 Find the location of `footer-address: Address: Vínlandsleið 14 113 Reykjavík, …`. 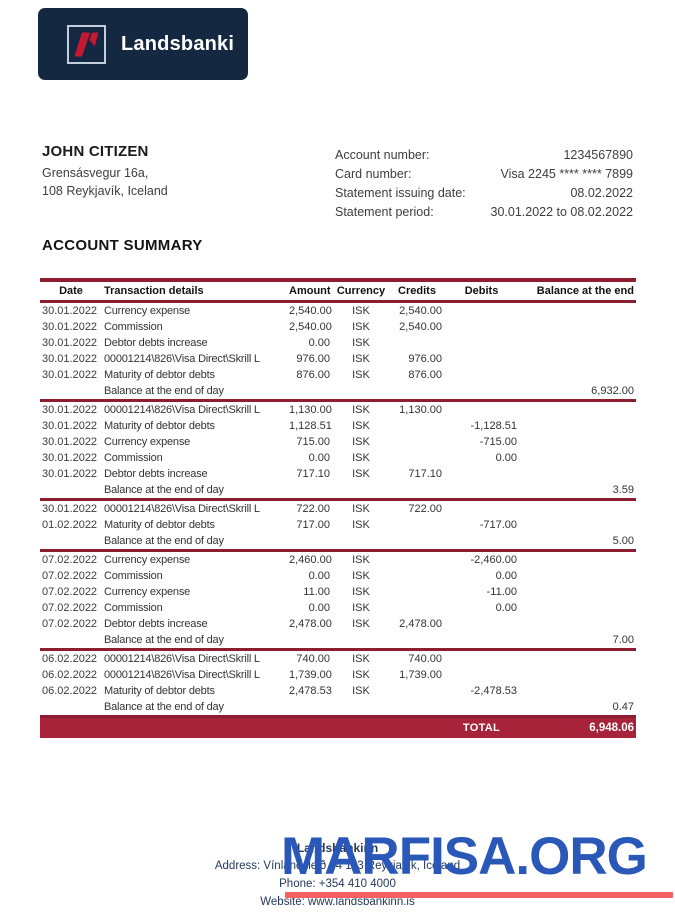

footer-address: Address: Vínlandsleið 14 113 Reykjavík, … is located at coordinates (337, 866).